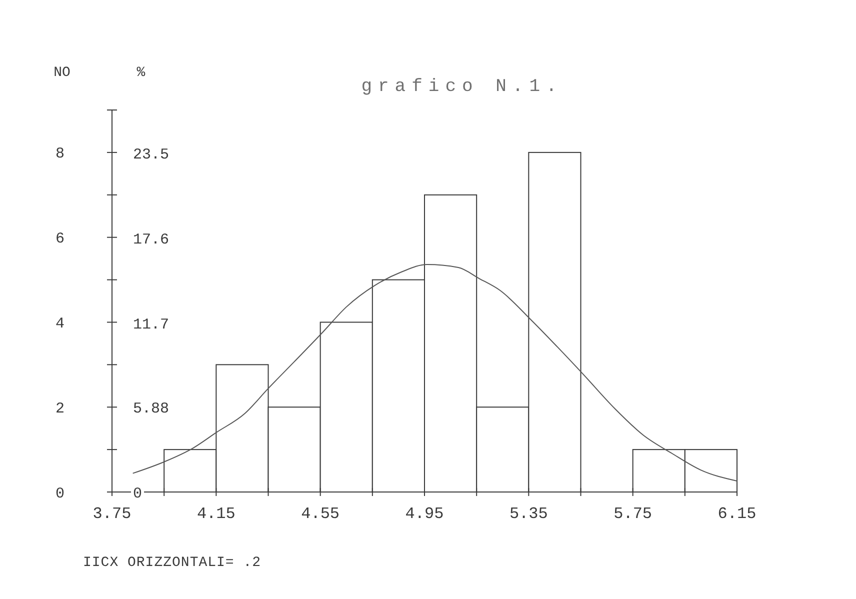  Describe the element at coordinates (60, 239) in the screenshot. I see `y-tick-label: 6` at that location.